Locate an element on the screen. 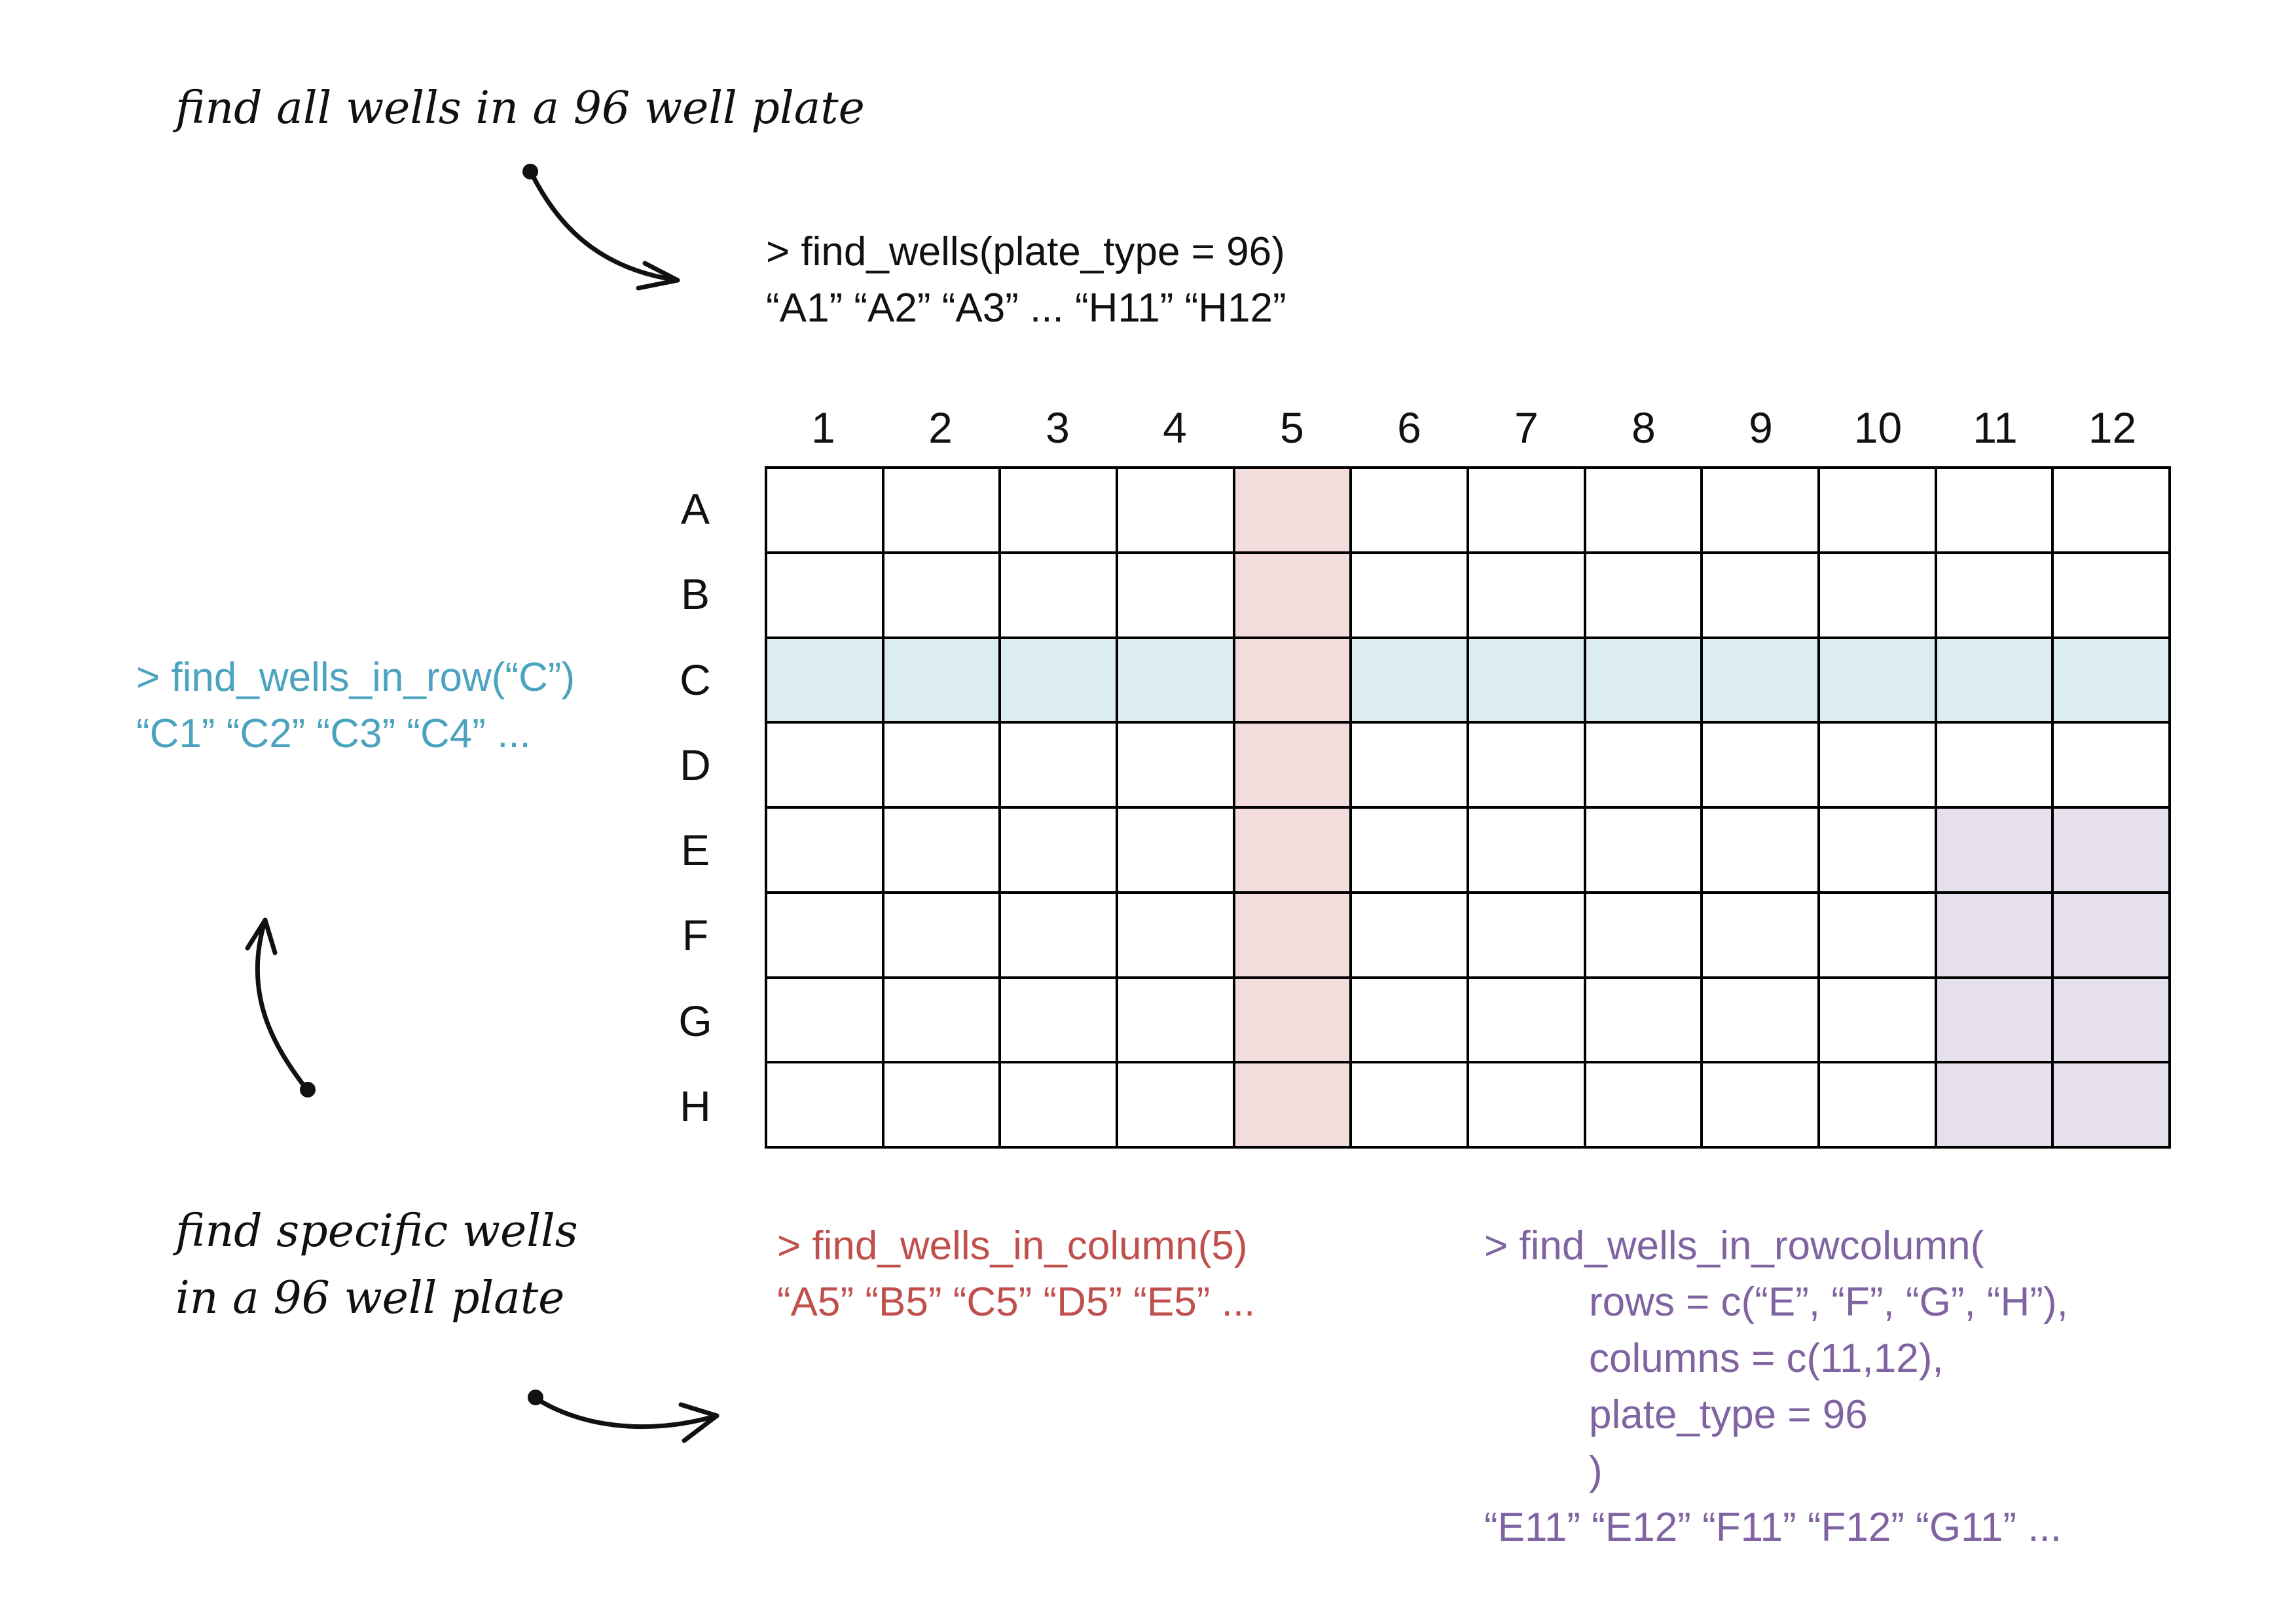 The height and width of the screenshot is (1624, 2296). well-C9 is located at coordinates (1761, 681).